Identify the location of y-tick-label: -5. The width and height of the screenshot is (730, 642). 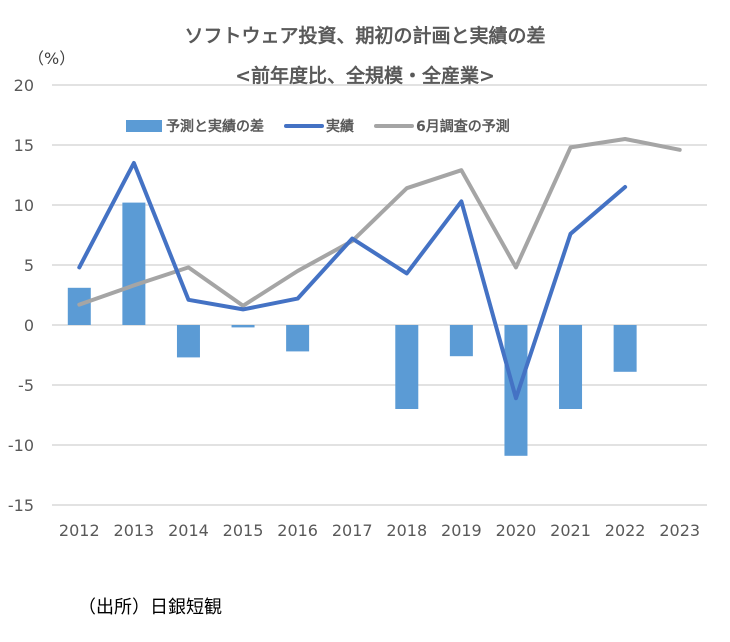
(26, 385).